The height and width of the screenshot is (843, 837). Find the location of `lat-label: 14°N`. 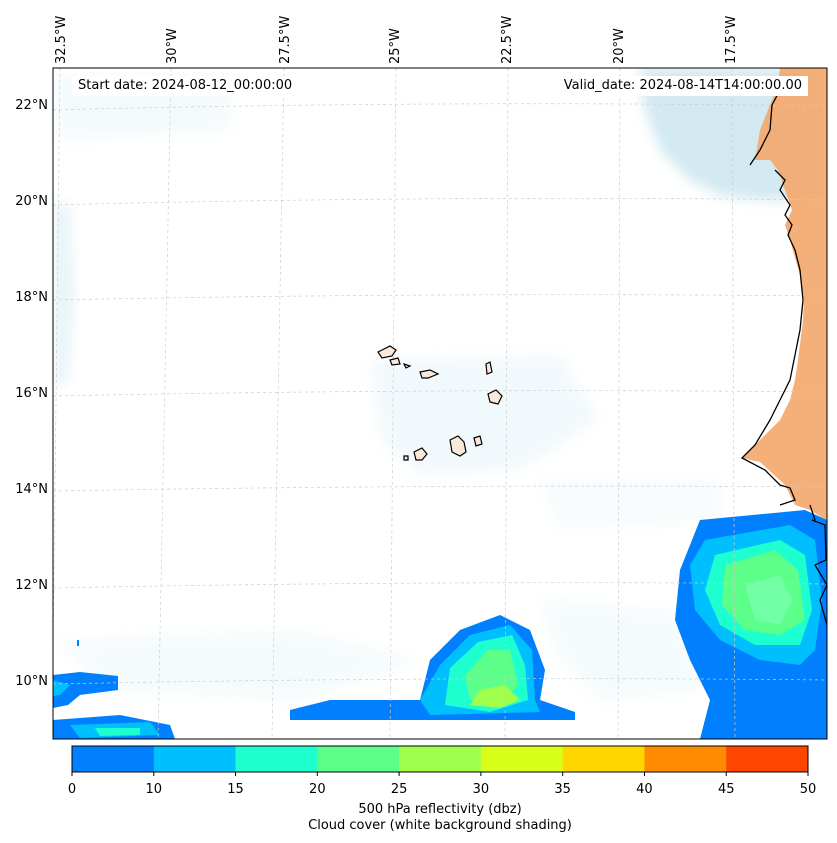

lat-label: 14°N is located at coordinates (31, 489).